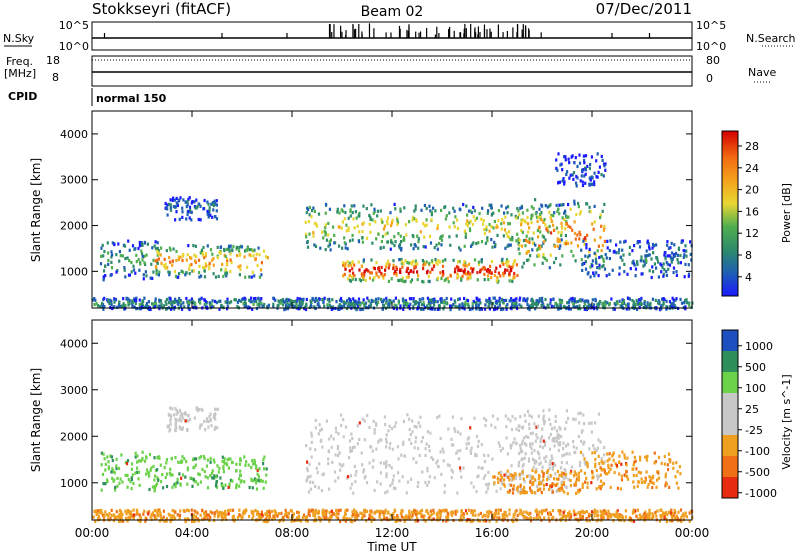  I want to click on x-tick-label: 00:00, so click(92, 533).